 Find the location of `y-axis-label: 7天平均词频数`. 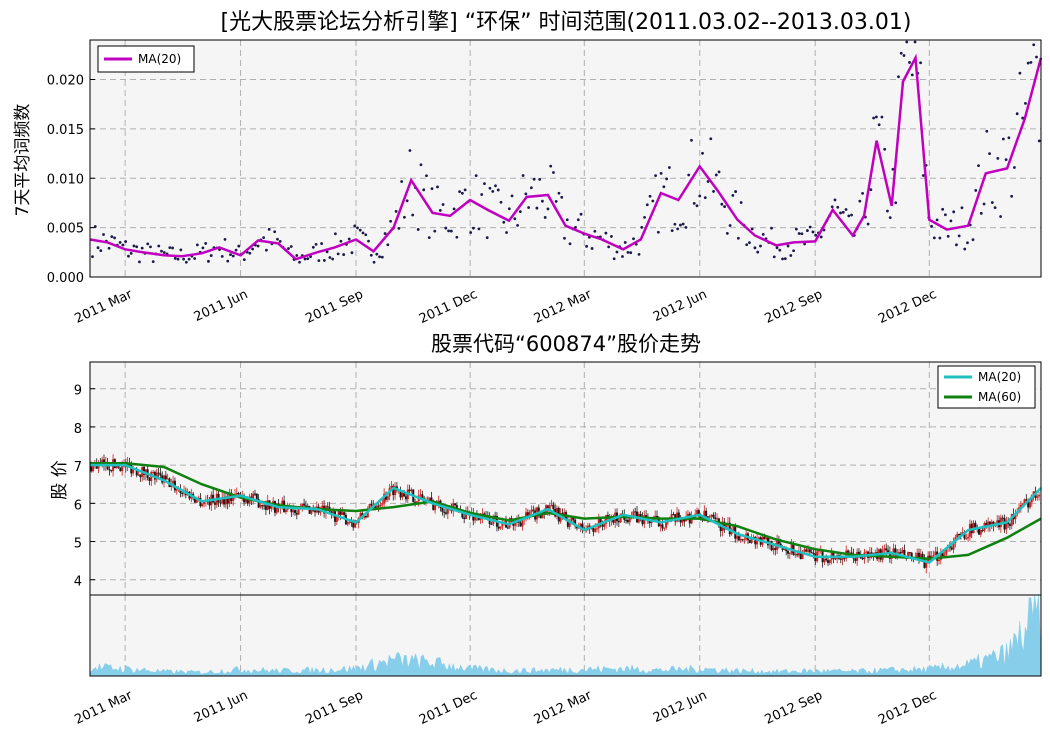

y-axis-label: 7天平均词频数 is located at coordinates (23, 160).